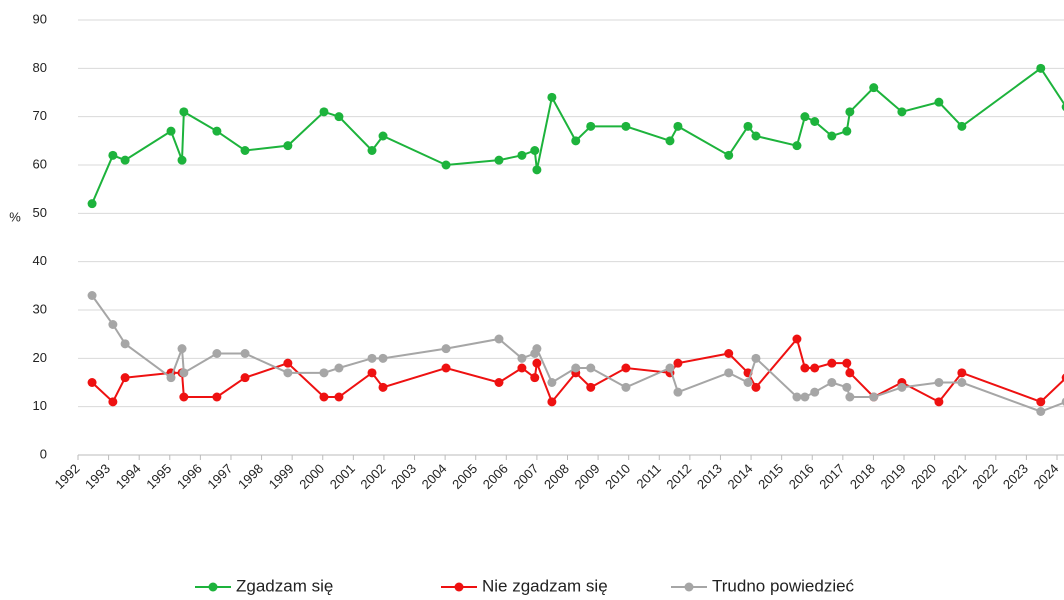 This screenshot has width=1064, height=600. Describe the element at coordinates (678, 476) in the screenshot. I see `x-tick-label: 2012` at that location.